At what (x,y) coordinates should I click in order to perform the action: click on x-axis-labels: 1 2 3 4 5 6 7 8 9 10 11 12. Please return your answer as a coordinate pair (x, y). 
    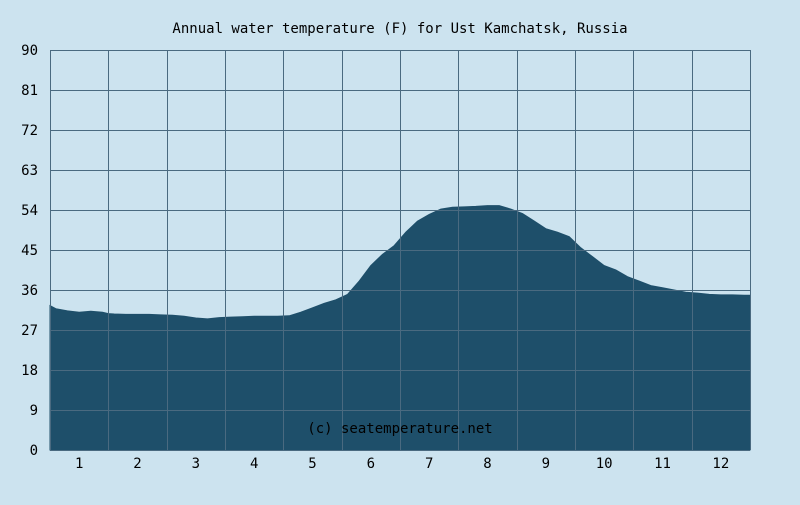
    Looking at the image, I should click on (402, 464).